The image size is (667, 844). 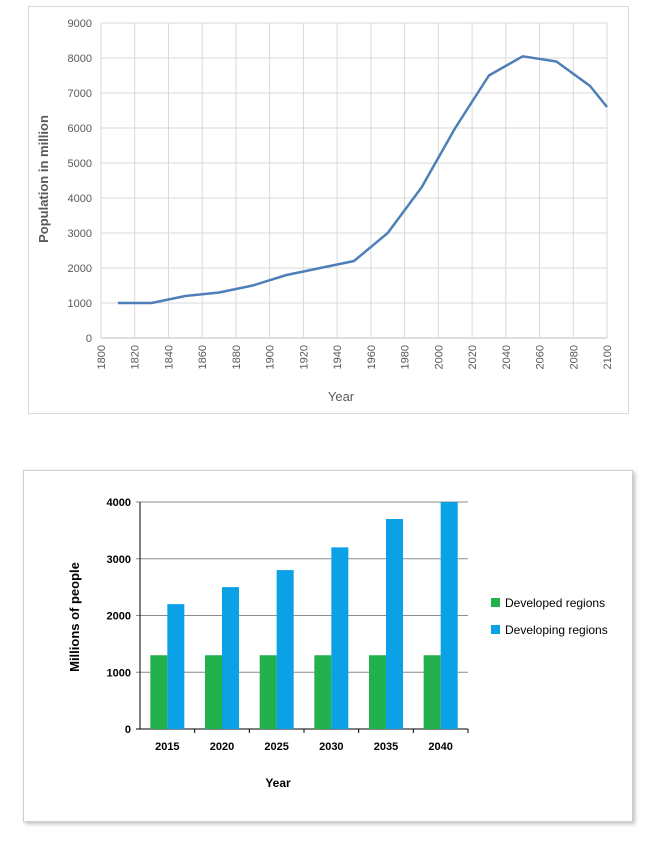 What do you see at coordinates (213, 692) in the screenshot?
I see `bar-developed-regions-2020` at bounding box center [213, 692].